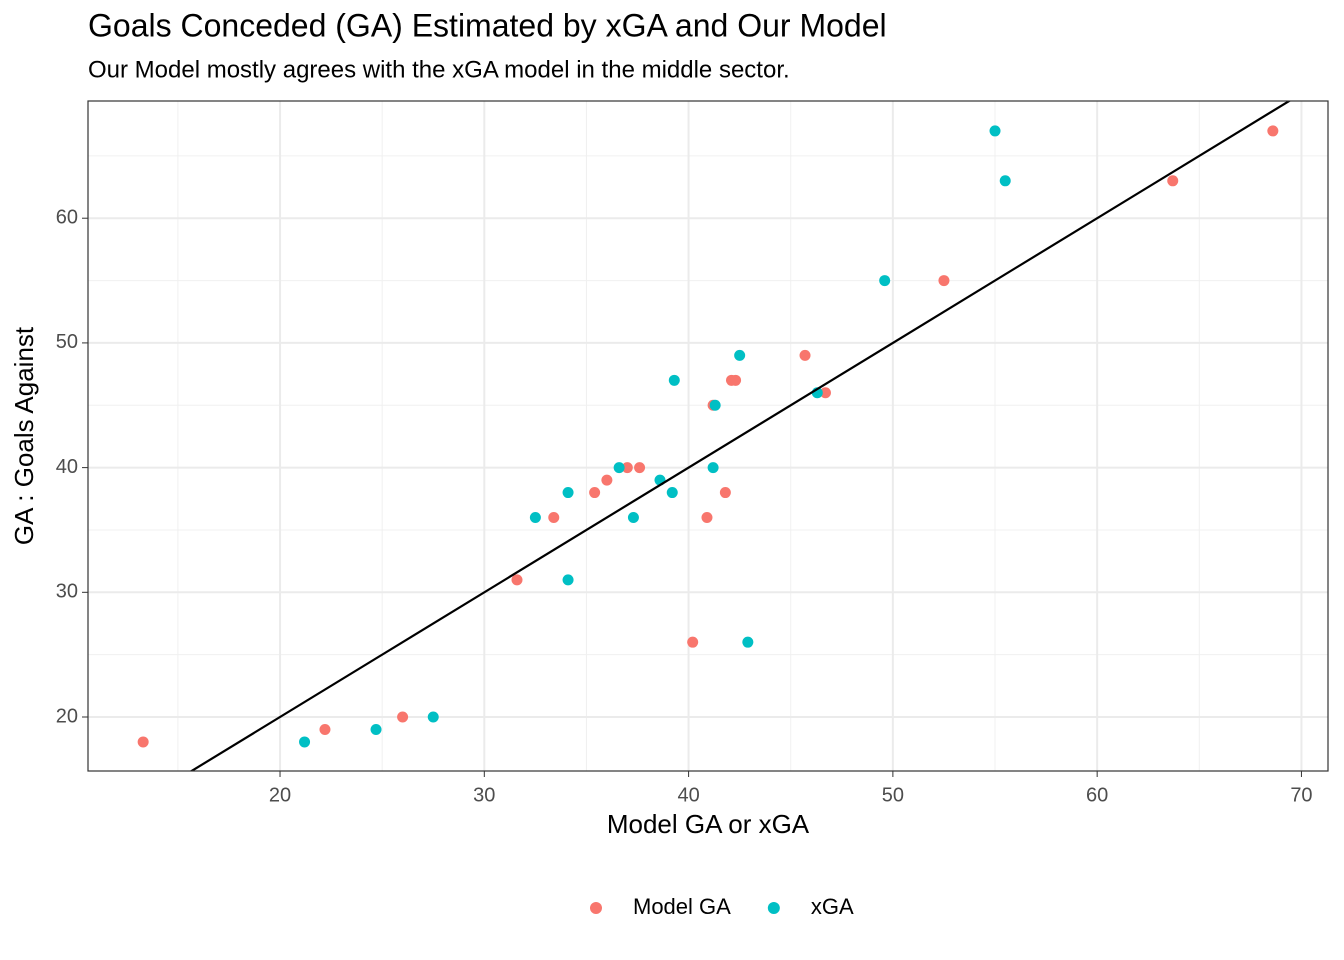  Describe the element at coordinates (708, 824) in the screenshot. I see `x-axis-label: Model GA or xGA` at that location.